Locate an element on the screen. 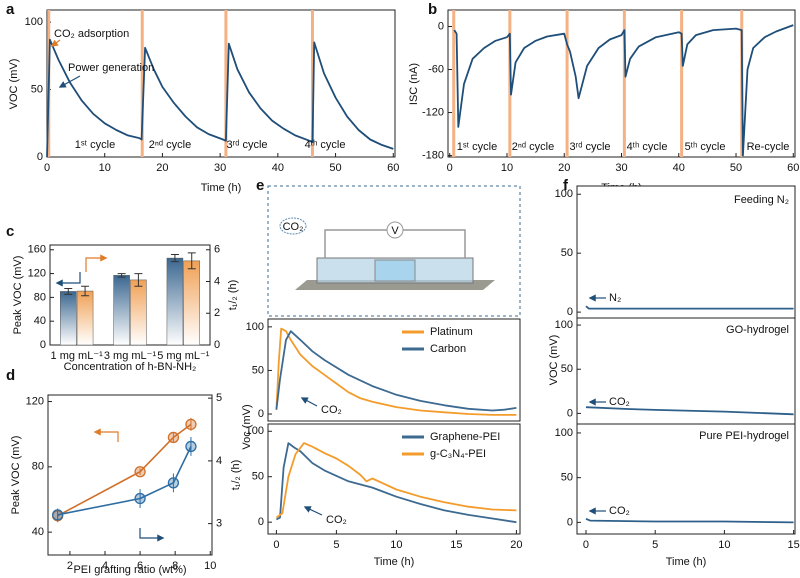 This screenshot has width=800, height=578. x-tick-label: 30 is located at coordinates (220, 168).